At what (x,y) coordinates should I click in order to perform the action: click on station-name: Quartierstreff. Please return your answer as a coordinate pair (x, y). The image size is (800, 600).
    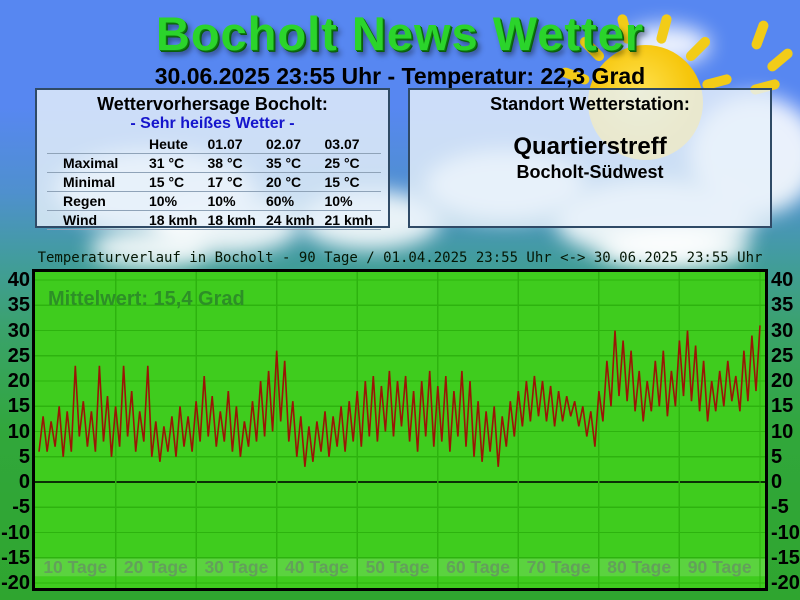
    Looking at the image, I should click on (590, 146).